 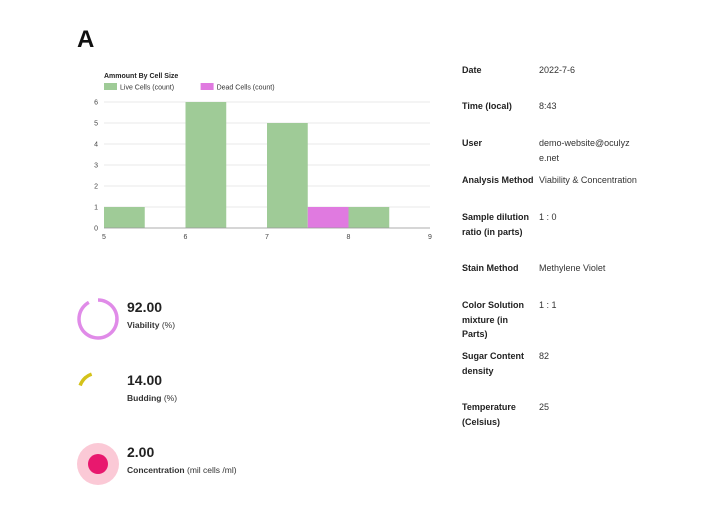 What do you see at coordinates (96, 208) in the screenshot?
I see `y-tick-label: 1` at bounding box center [96, 208].